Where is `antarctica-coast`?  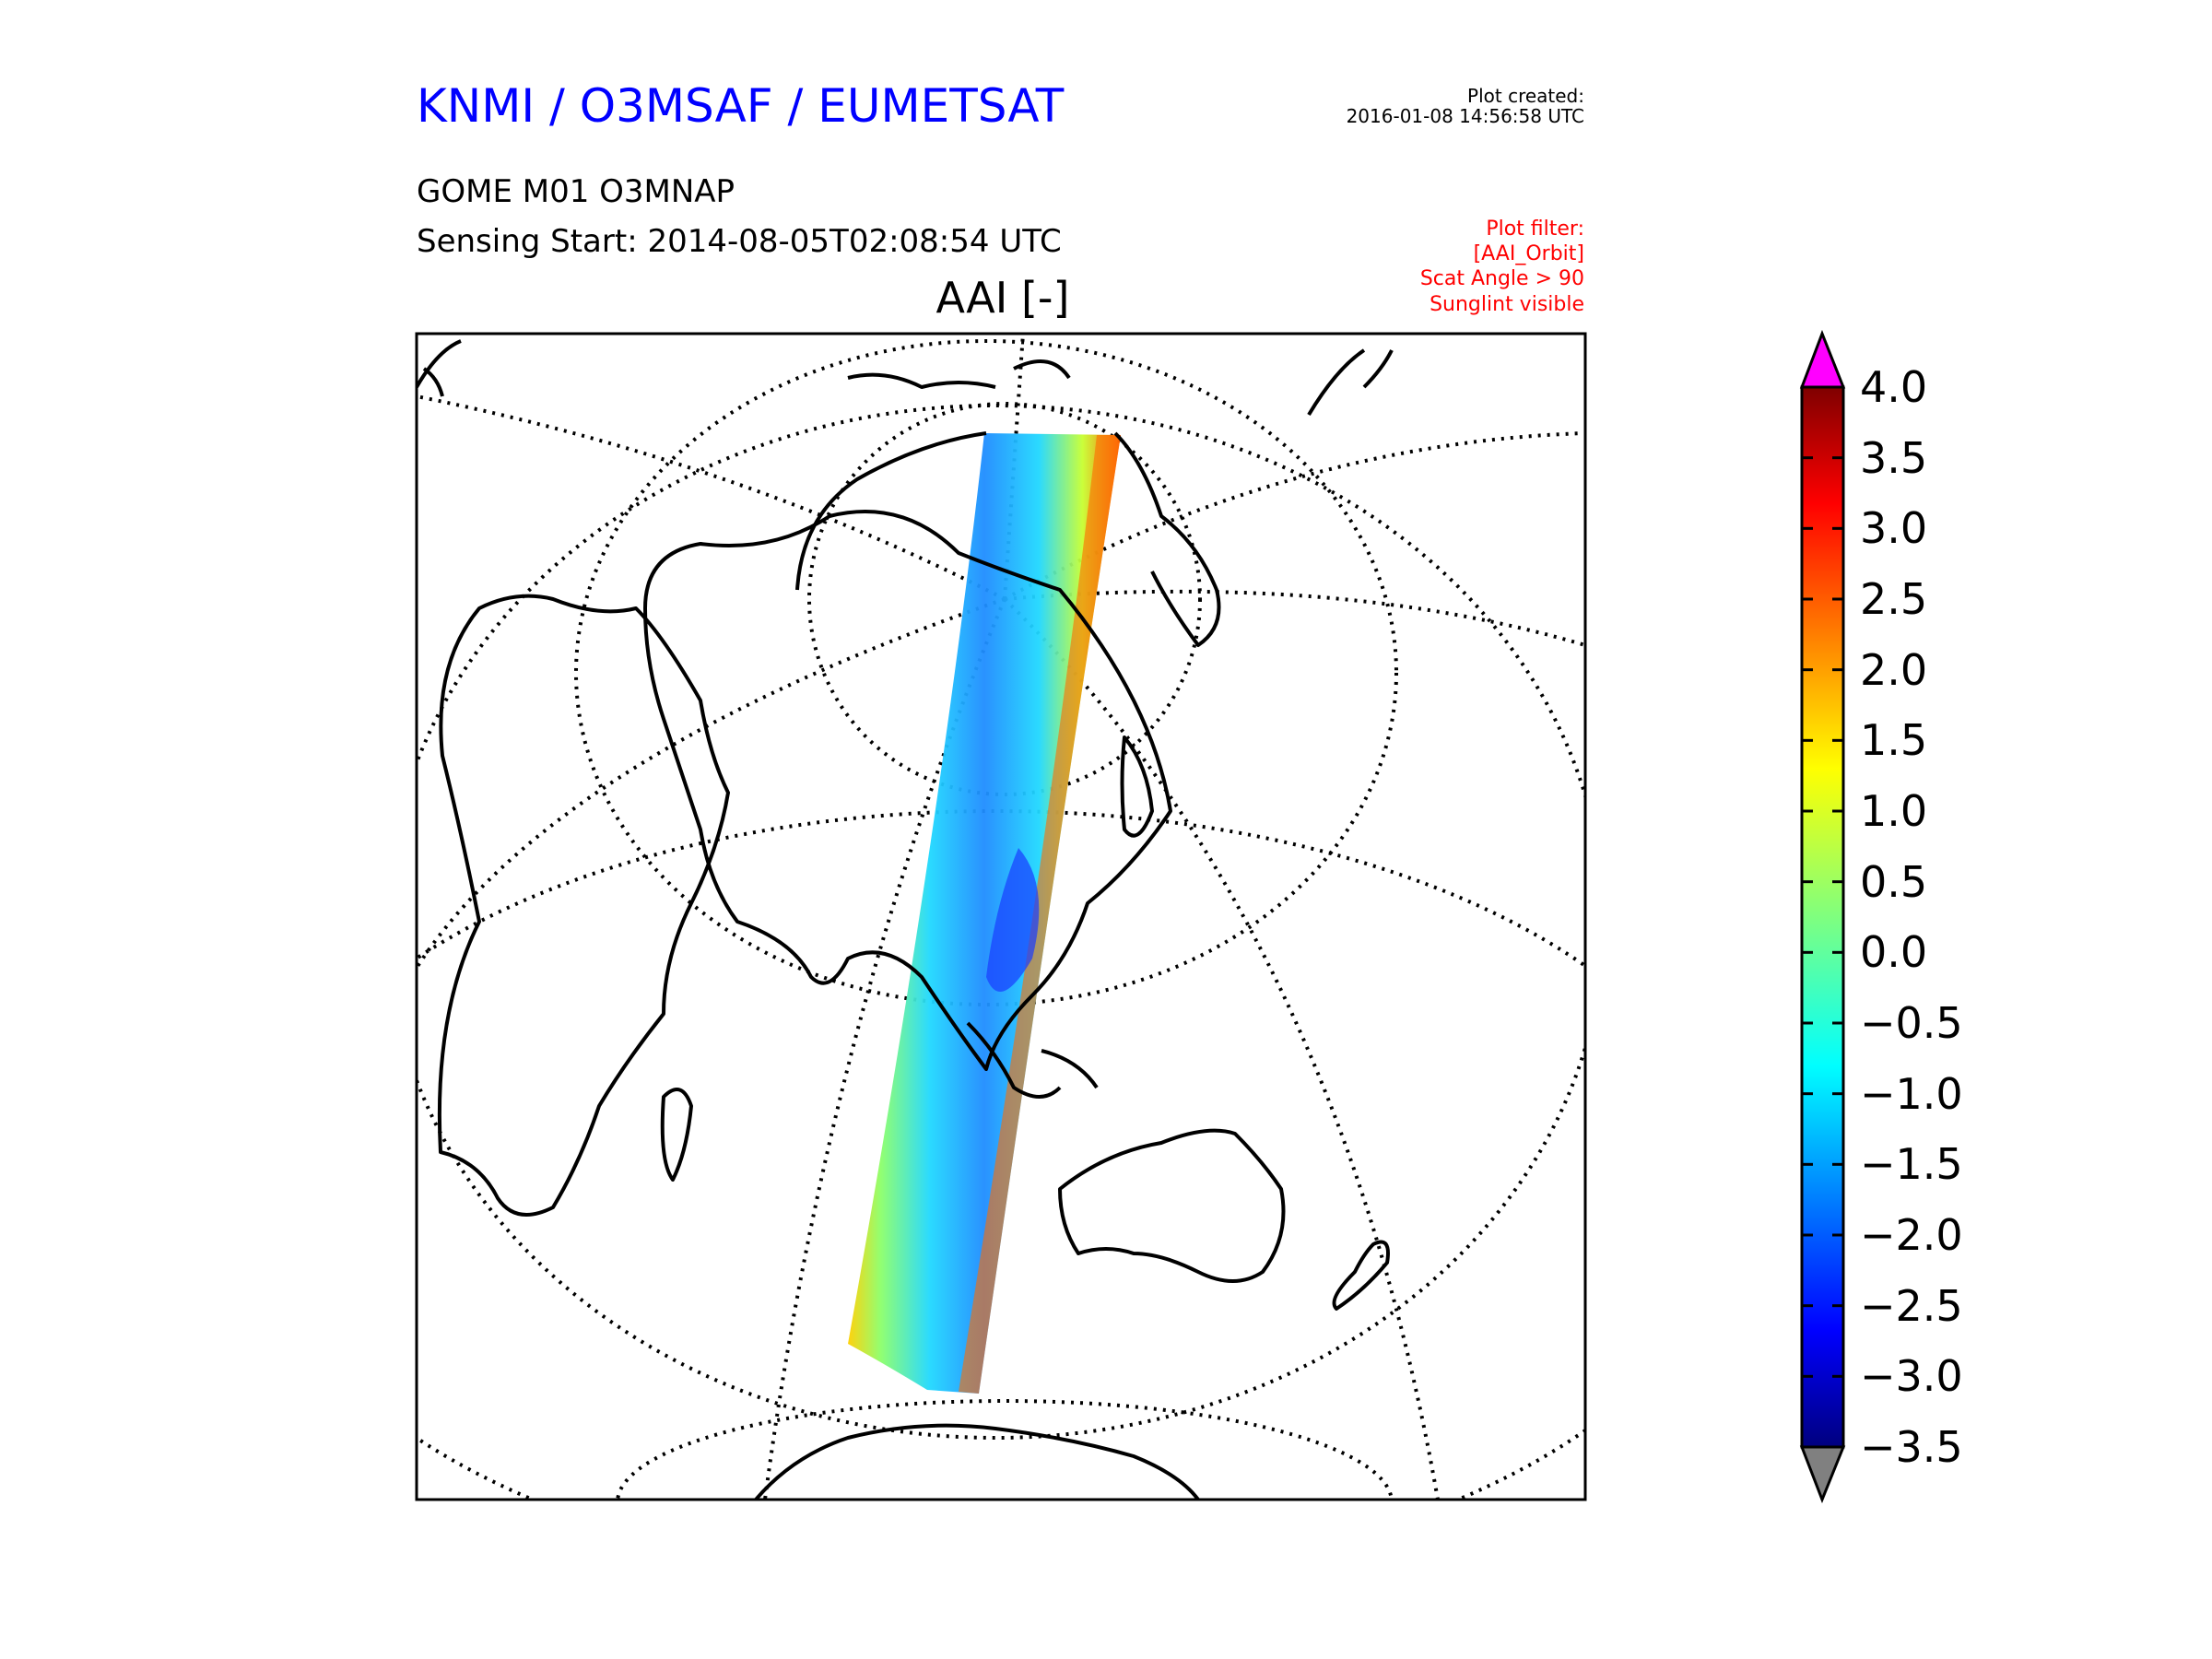 antarctica-coast is located at coordinates (977, 1461).